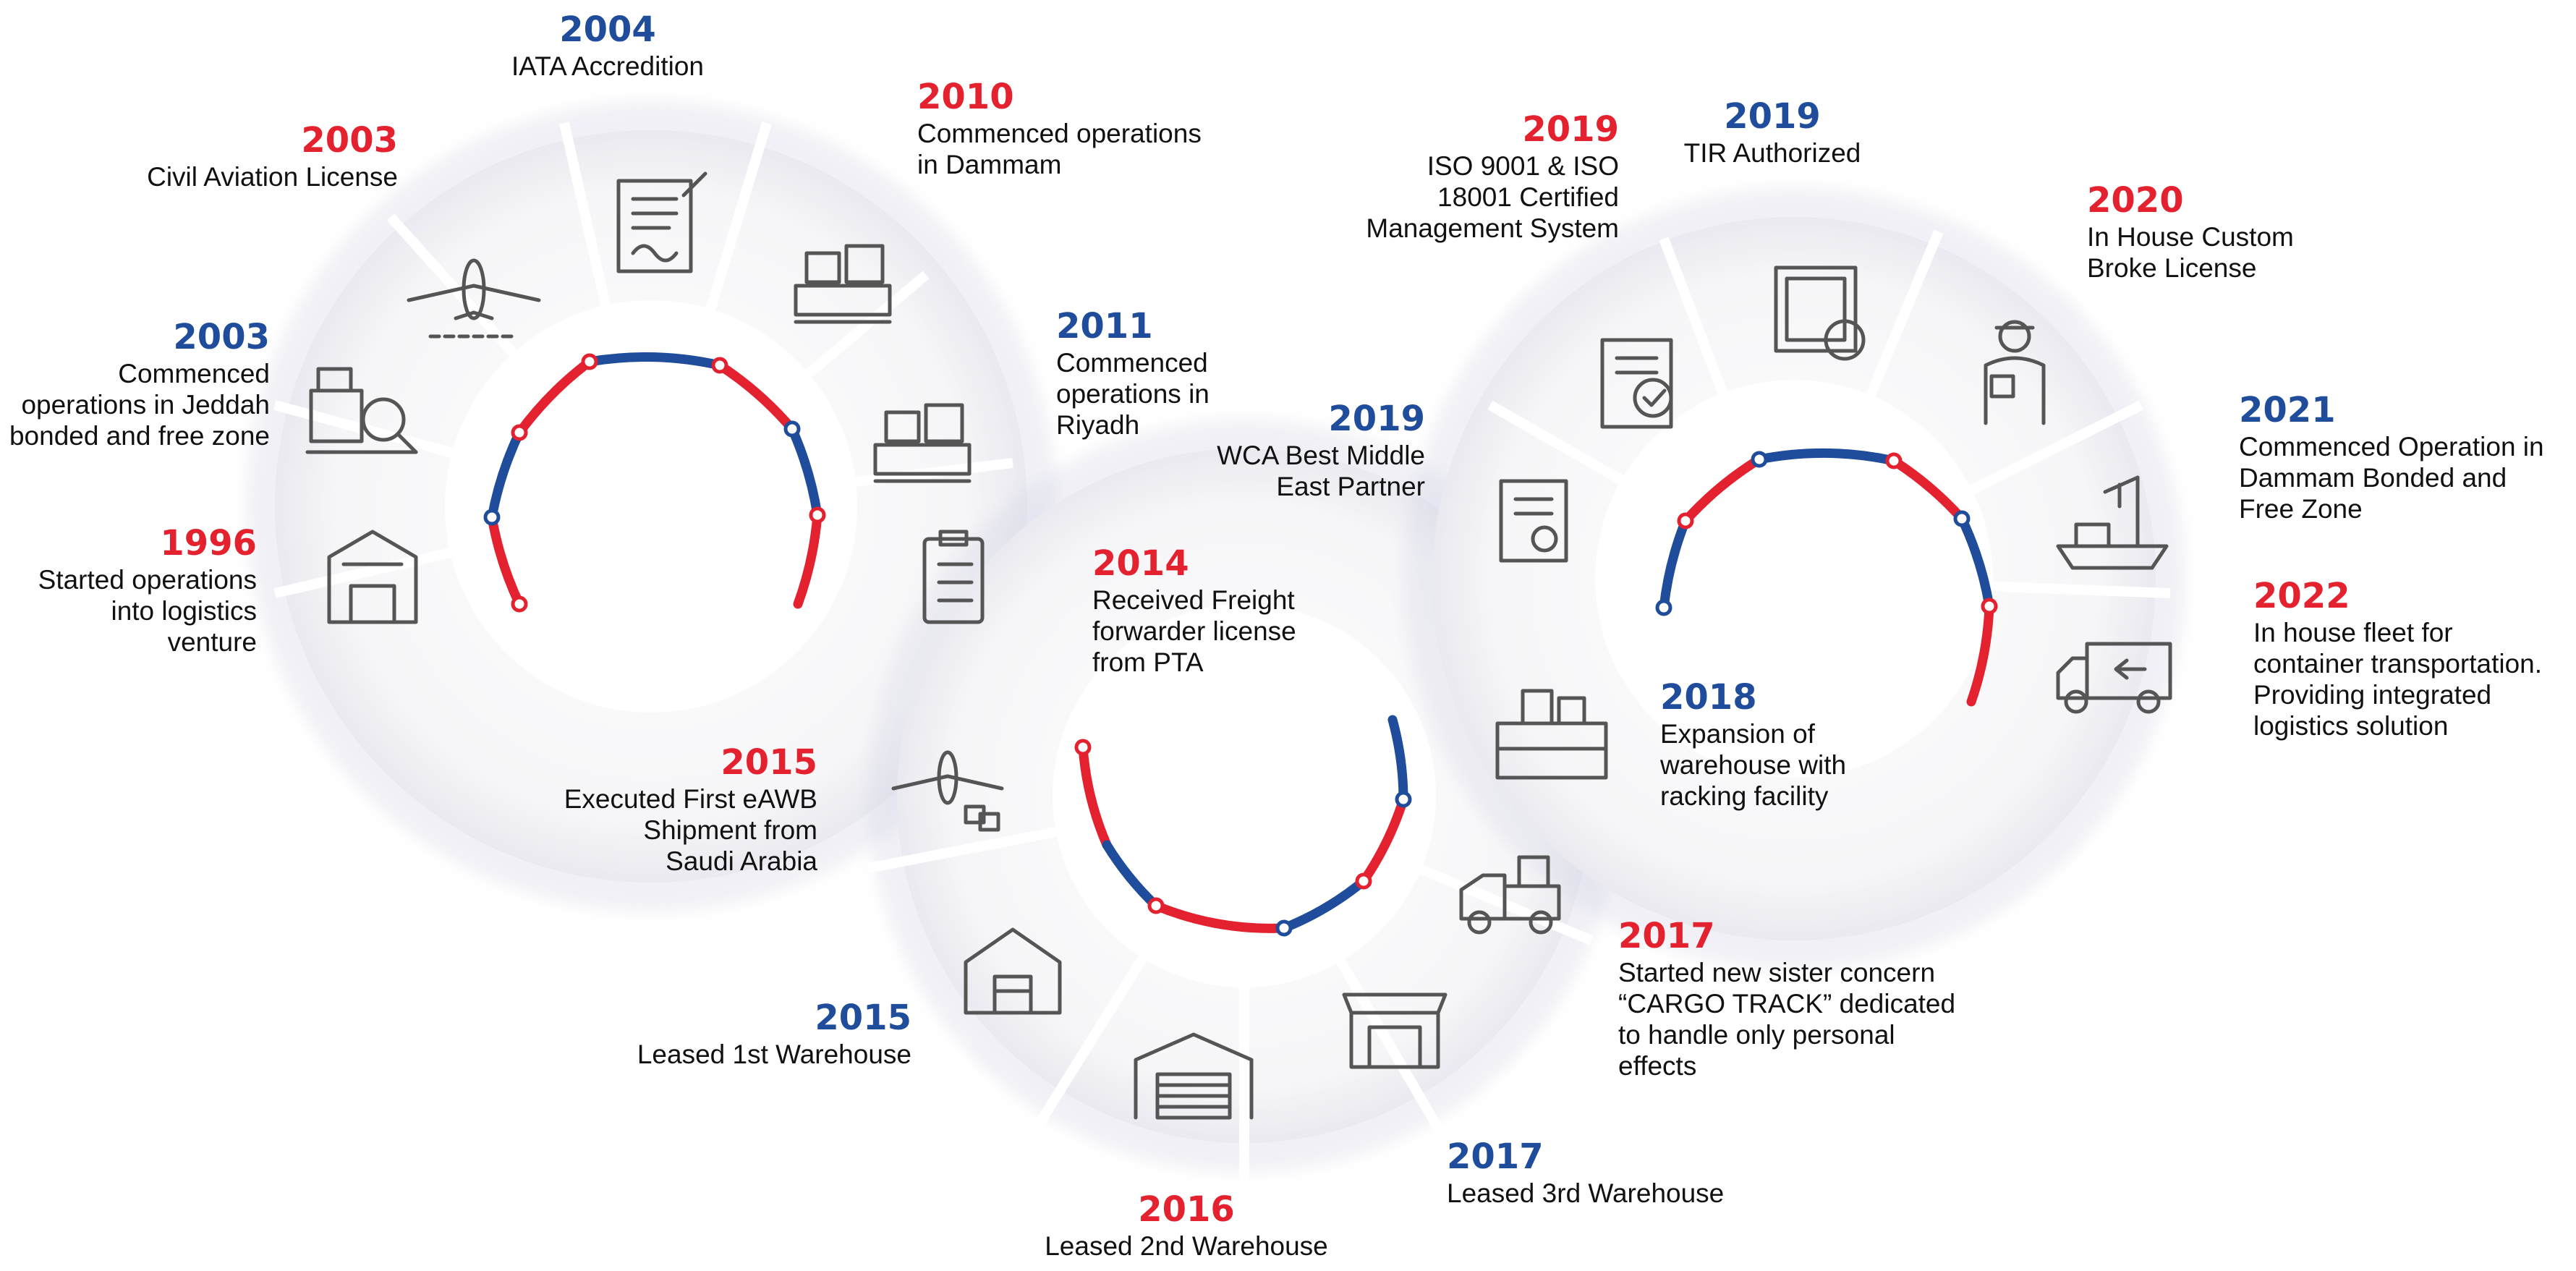 The image size is (2576, 1271). Describe the element at coordinates (2015, 372) in the screenshot. I see `customs-officer-icon` at that location.